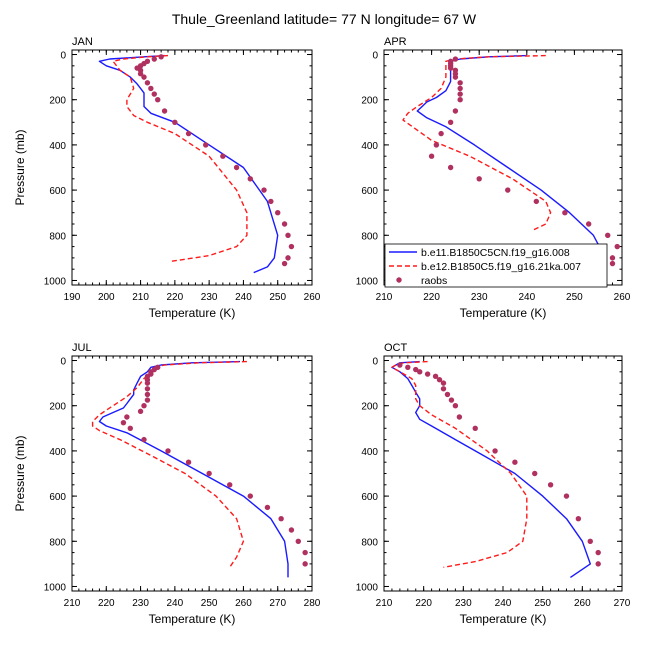  I want to click on y-tick-label: 0, so click(63, 56).